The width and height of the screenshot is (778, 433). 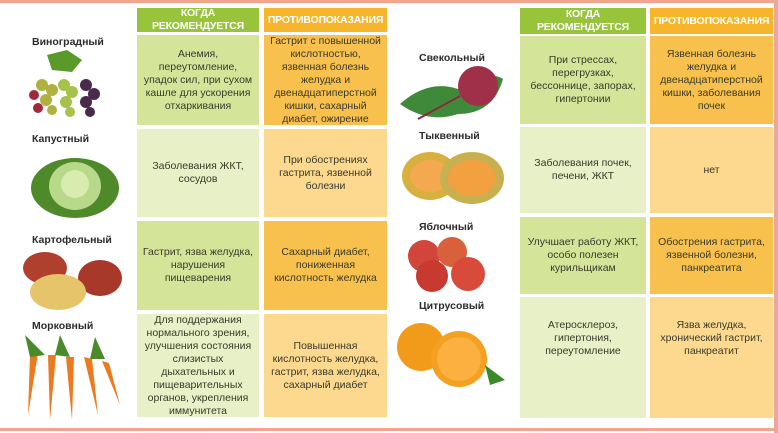 I want to click on header-recommended-right: КОГДА РЕКОМЕНДУЕТСЯ, so click(x=583, y=21).